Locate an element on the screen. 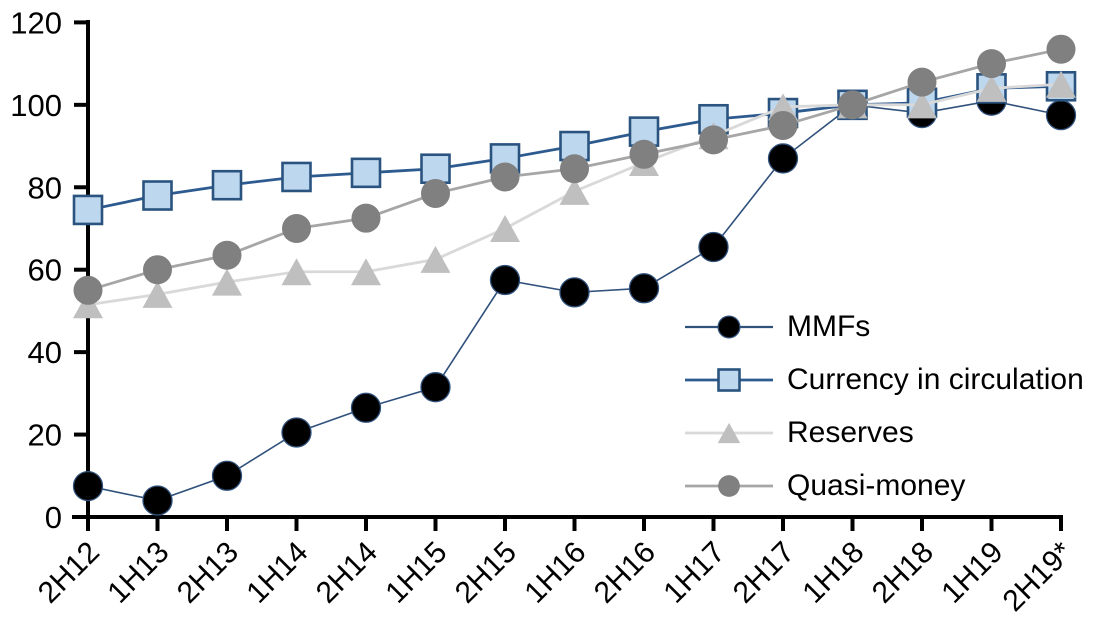 This screenshot has height=640, width=1119. x-tick-label: 1H15 is located at coordinates (416, 573).